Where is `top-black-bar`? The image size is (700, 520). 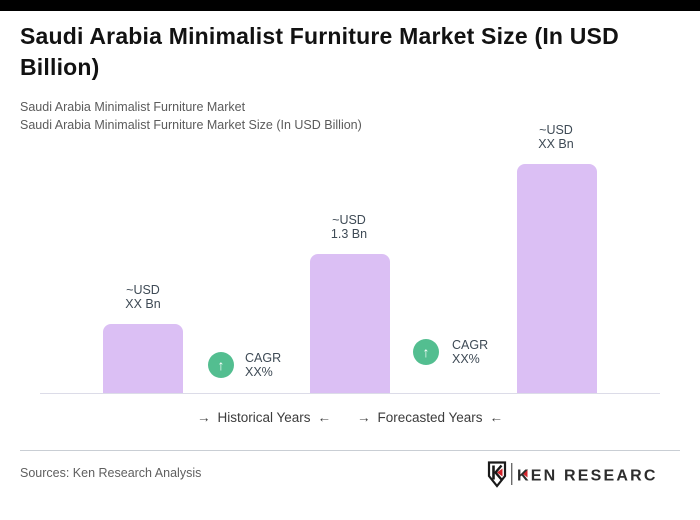
top-black-bar is located at coordinates (350, 5).